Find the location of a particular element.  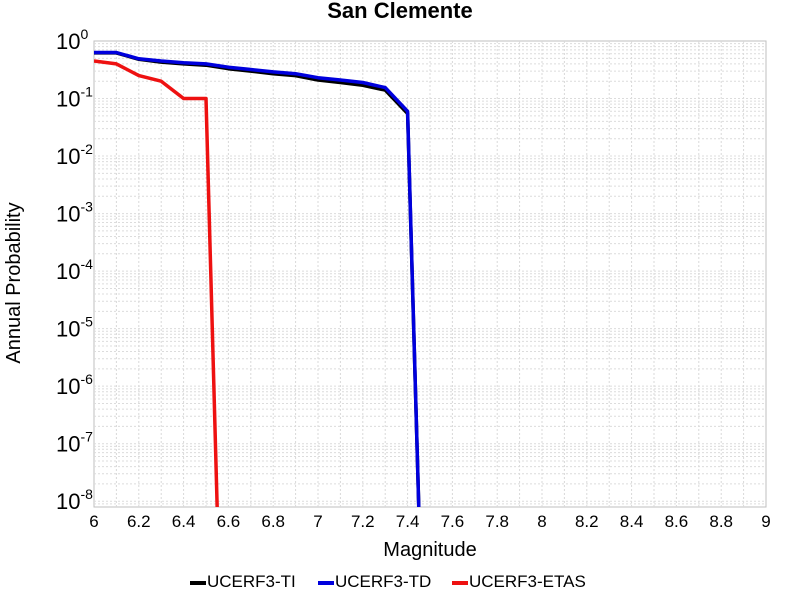

y-tick-label: 10⁻⁴ is located at coordinates (74, 270).